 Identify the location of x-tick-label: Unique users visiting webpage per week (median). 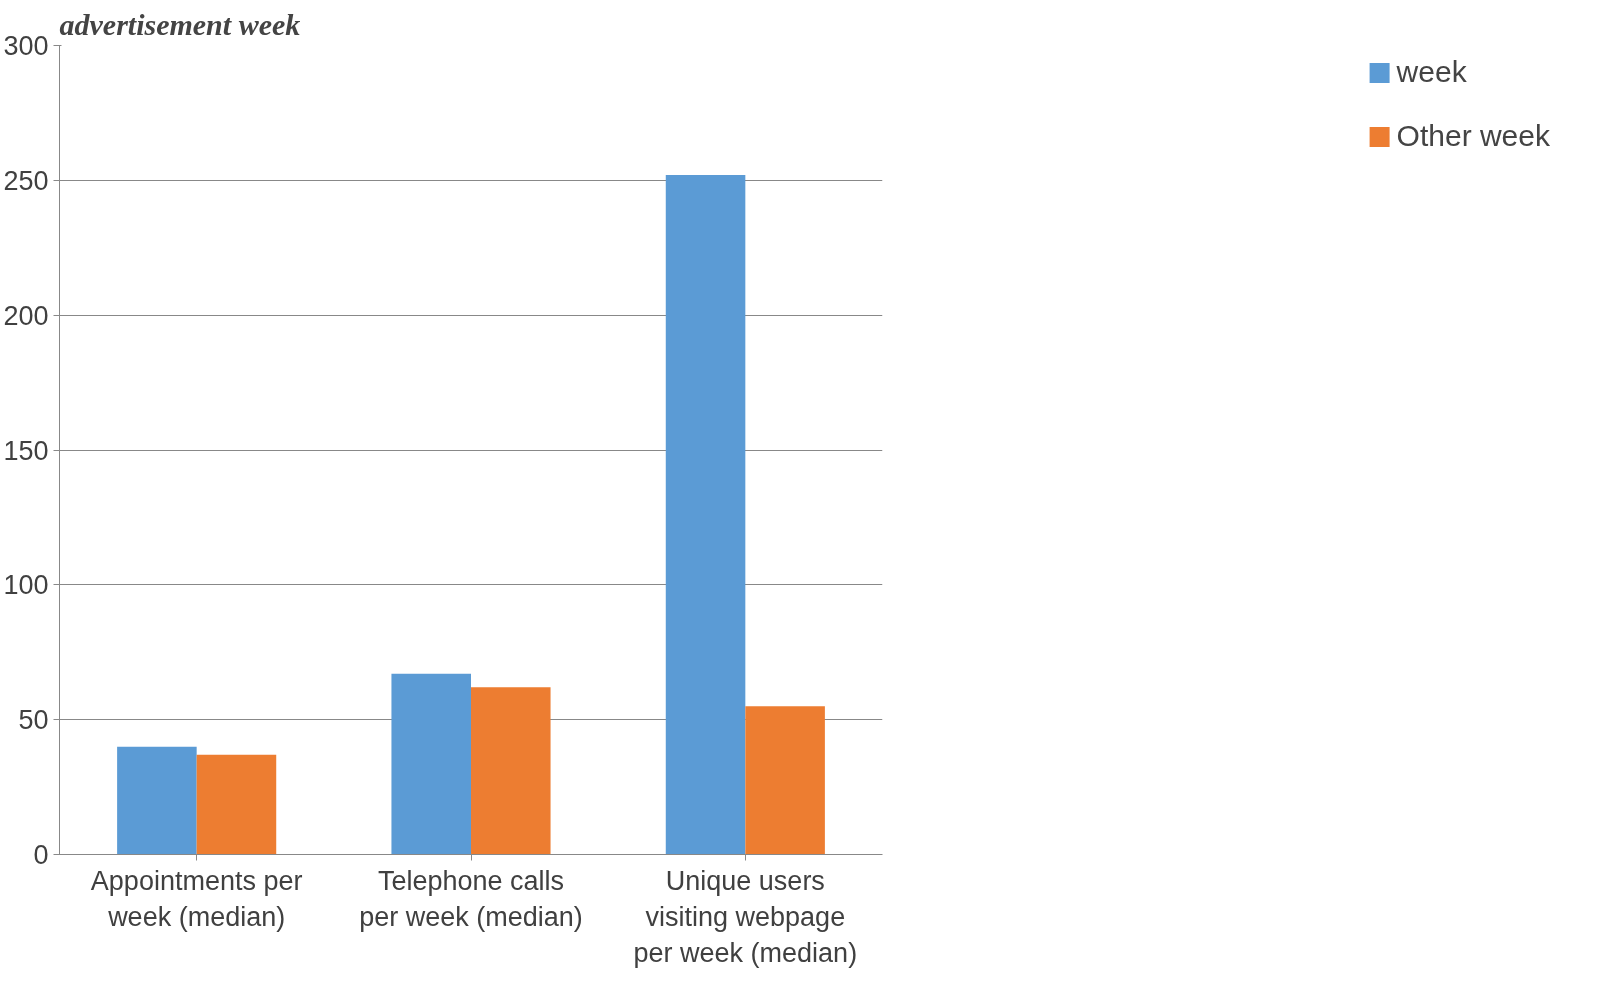
(745, 916).